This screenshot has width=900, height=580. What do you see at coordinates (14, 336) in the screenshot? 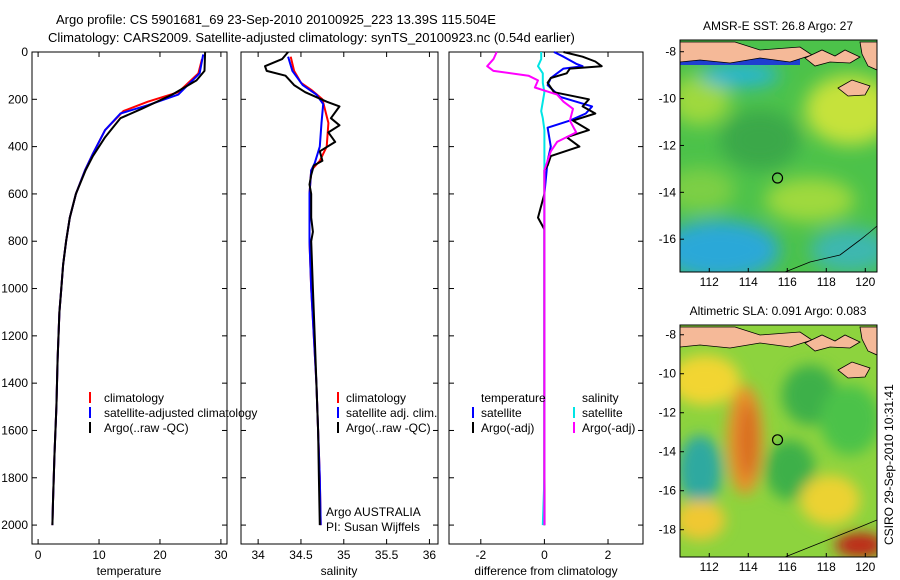
I see `y-tick-label: 1200` at bounding box center [14, 336].